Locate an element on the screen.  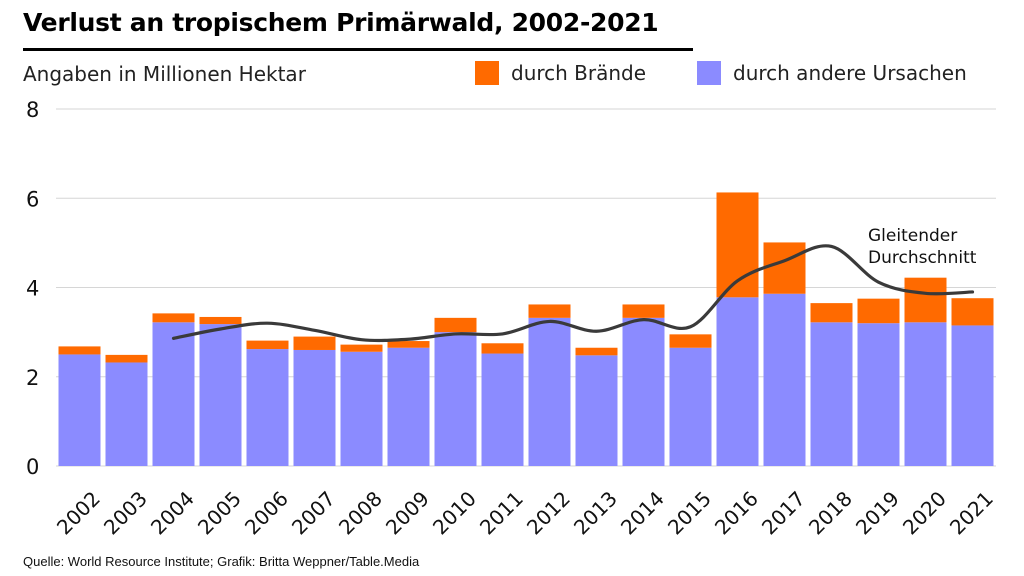
x-tick-label: 2011 is located at coordinates (501, 512).